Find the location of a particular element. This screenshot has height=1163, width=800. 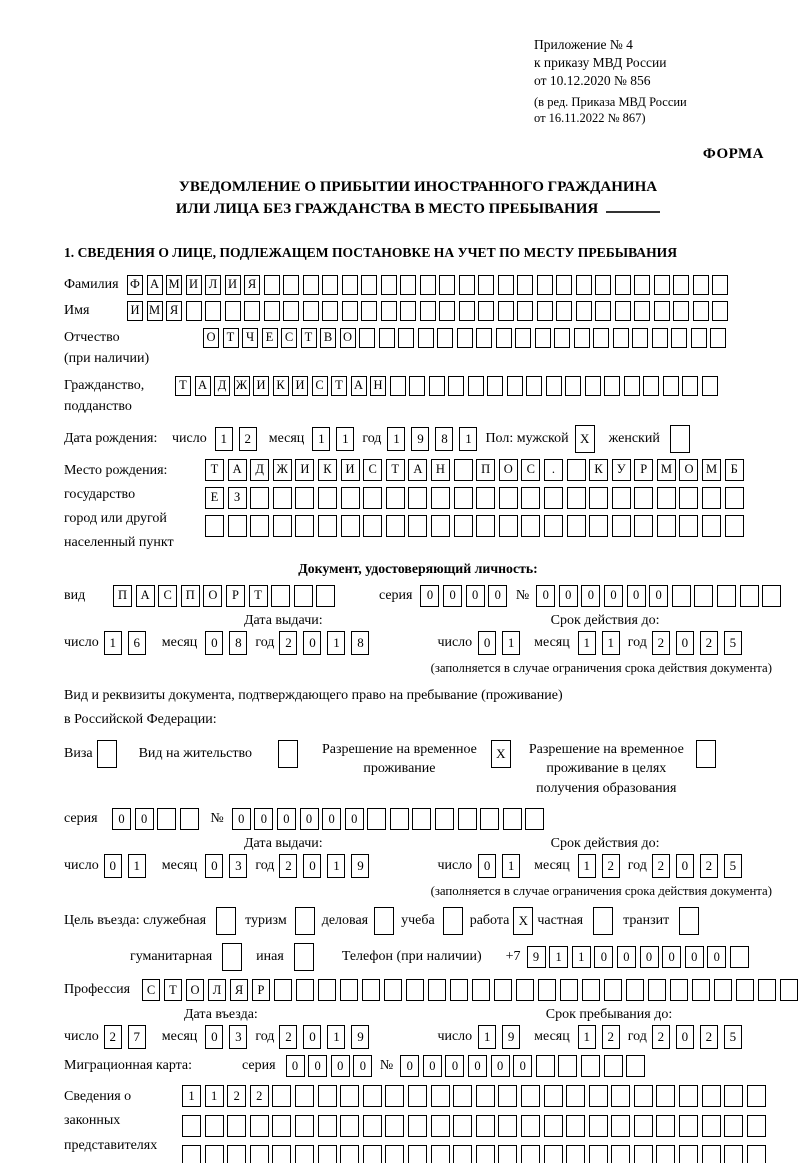

purpose-private-checkbox is located at coordinates (603, 921).